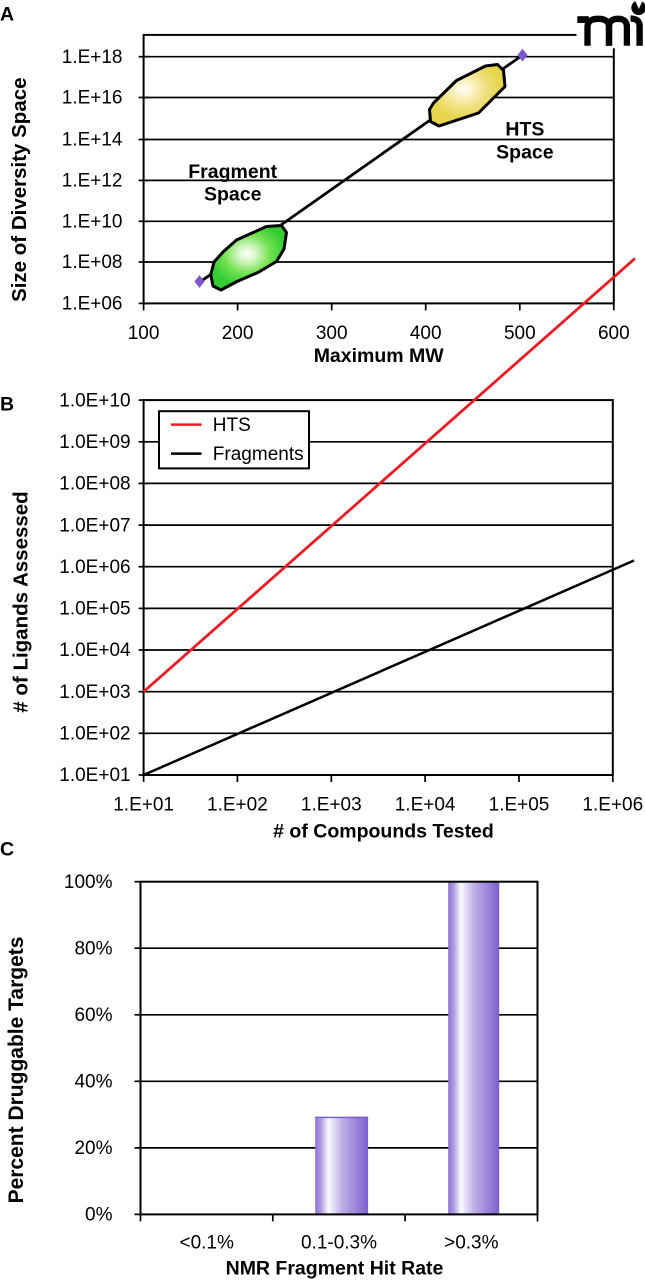 The width and height of the screenshot is (645, 1280). Describe the element at coordinates (614, 333) in the screenshot. I see `svg-text: 600` at that location.